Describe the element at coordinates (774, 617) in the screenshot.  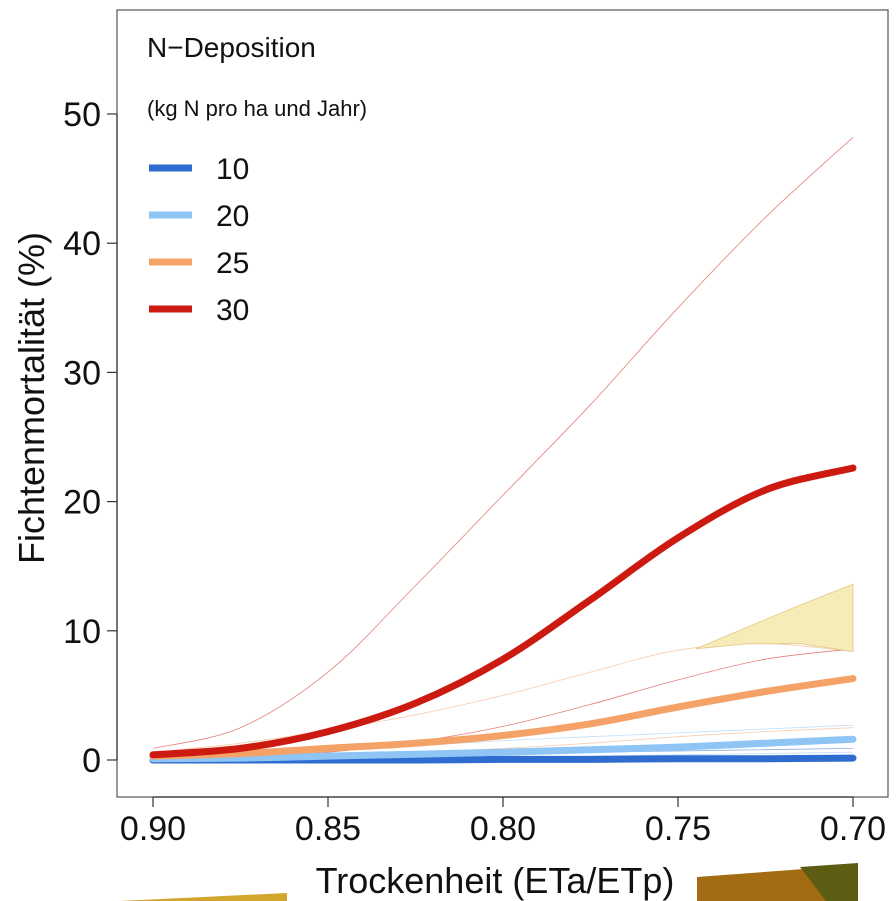
I see `highlight-band` at that location.